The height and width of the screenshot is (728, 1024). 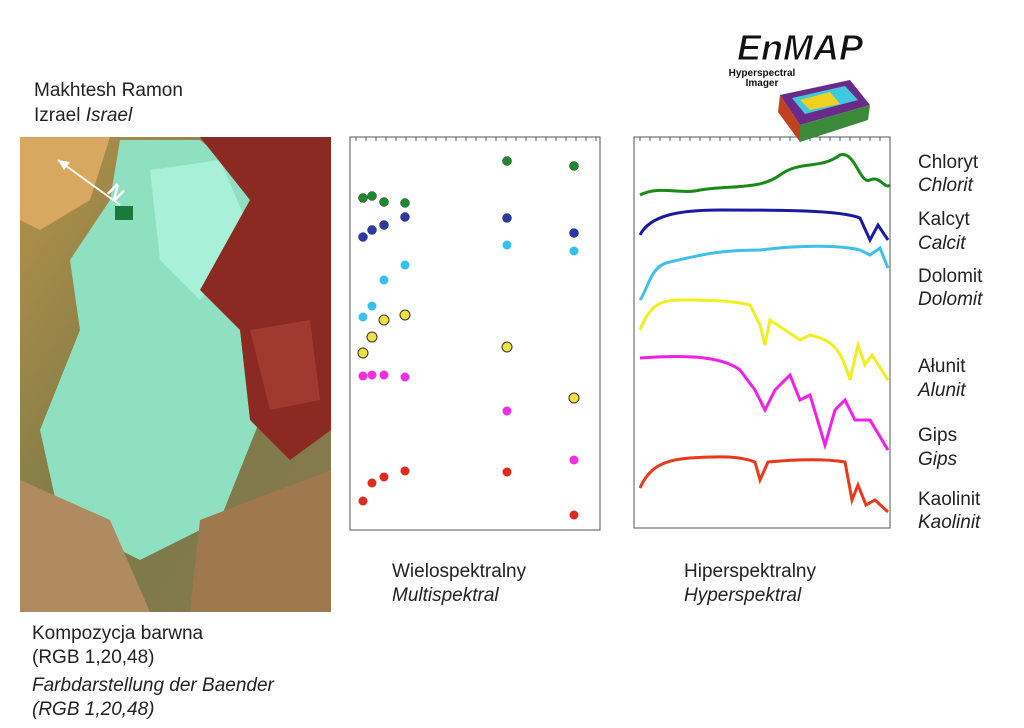 I want to click on mineral-label: Ałunit, so click(x=942, y=366).